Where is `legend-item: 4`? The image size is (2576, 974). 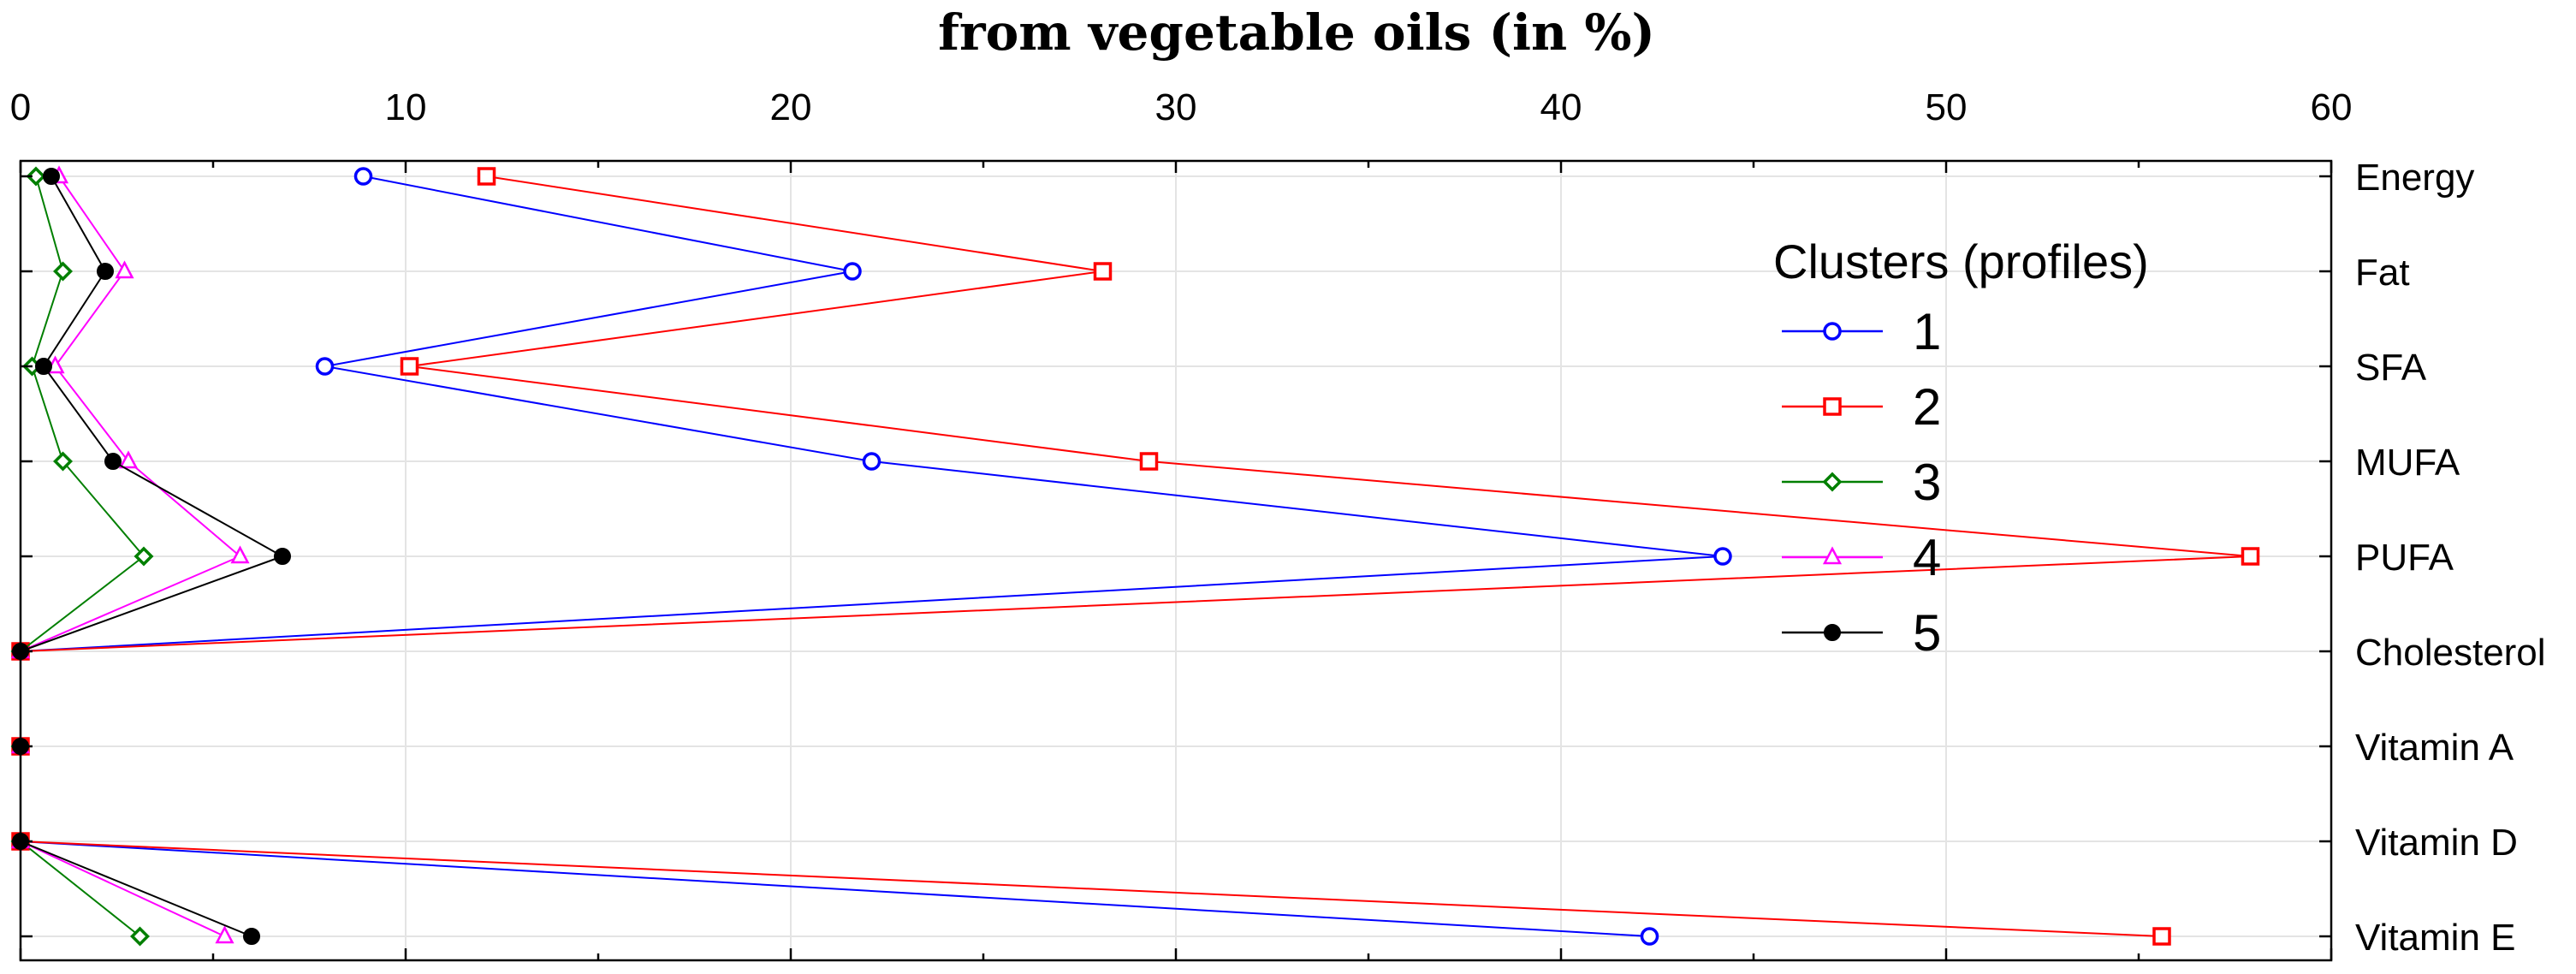 legend-item: 4 is located at coordinates (1861, 557).